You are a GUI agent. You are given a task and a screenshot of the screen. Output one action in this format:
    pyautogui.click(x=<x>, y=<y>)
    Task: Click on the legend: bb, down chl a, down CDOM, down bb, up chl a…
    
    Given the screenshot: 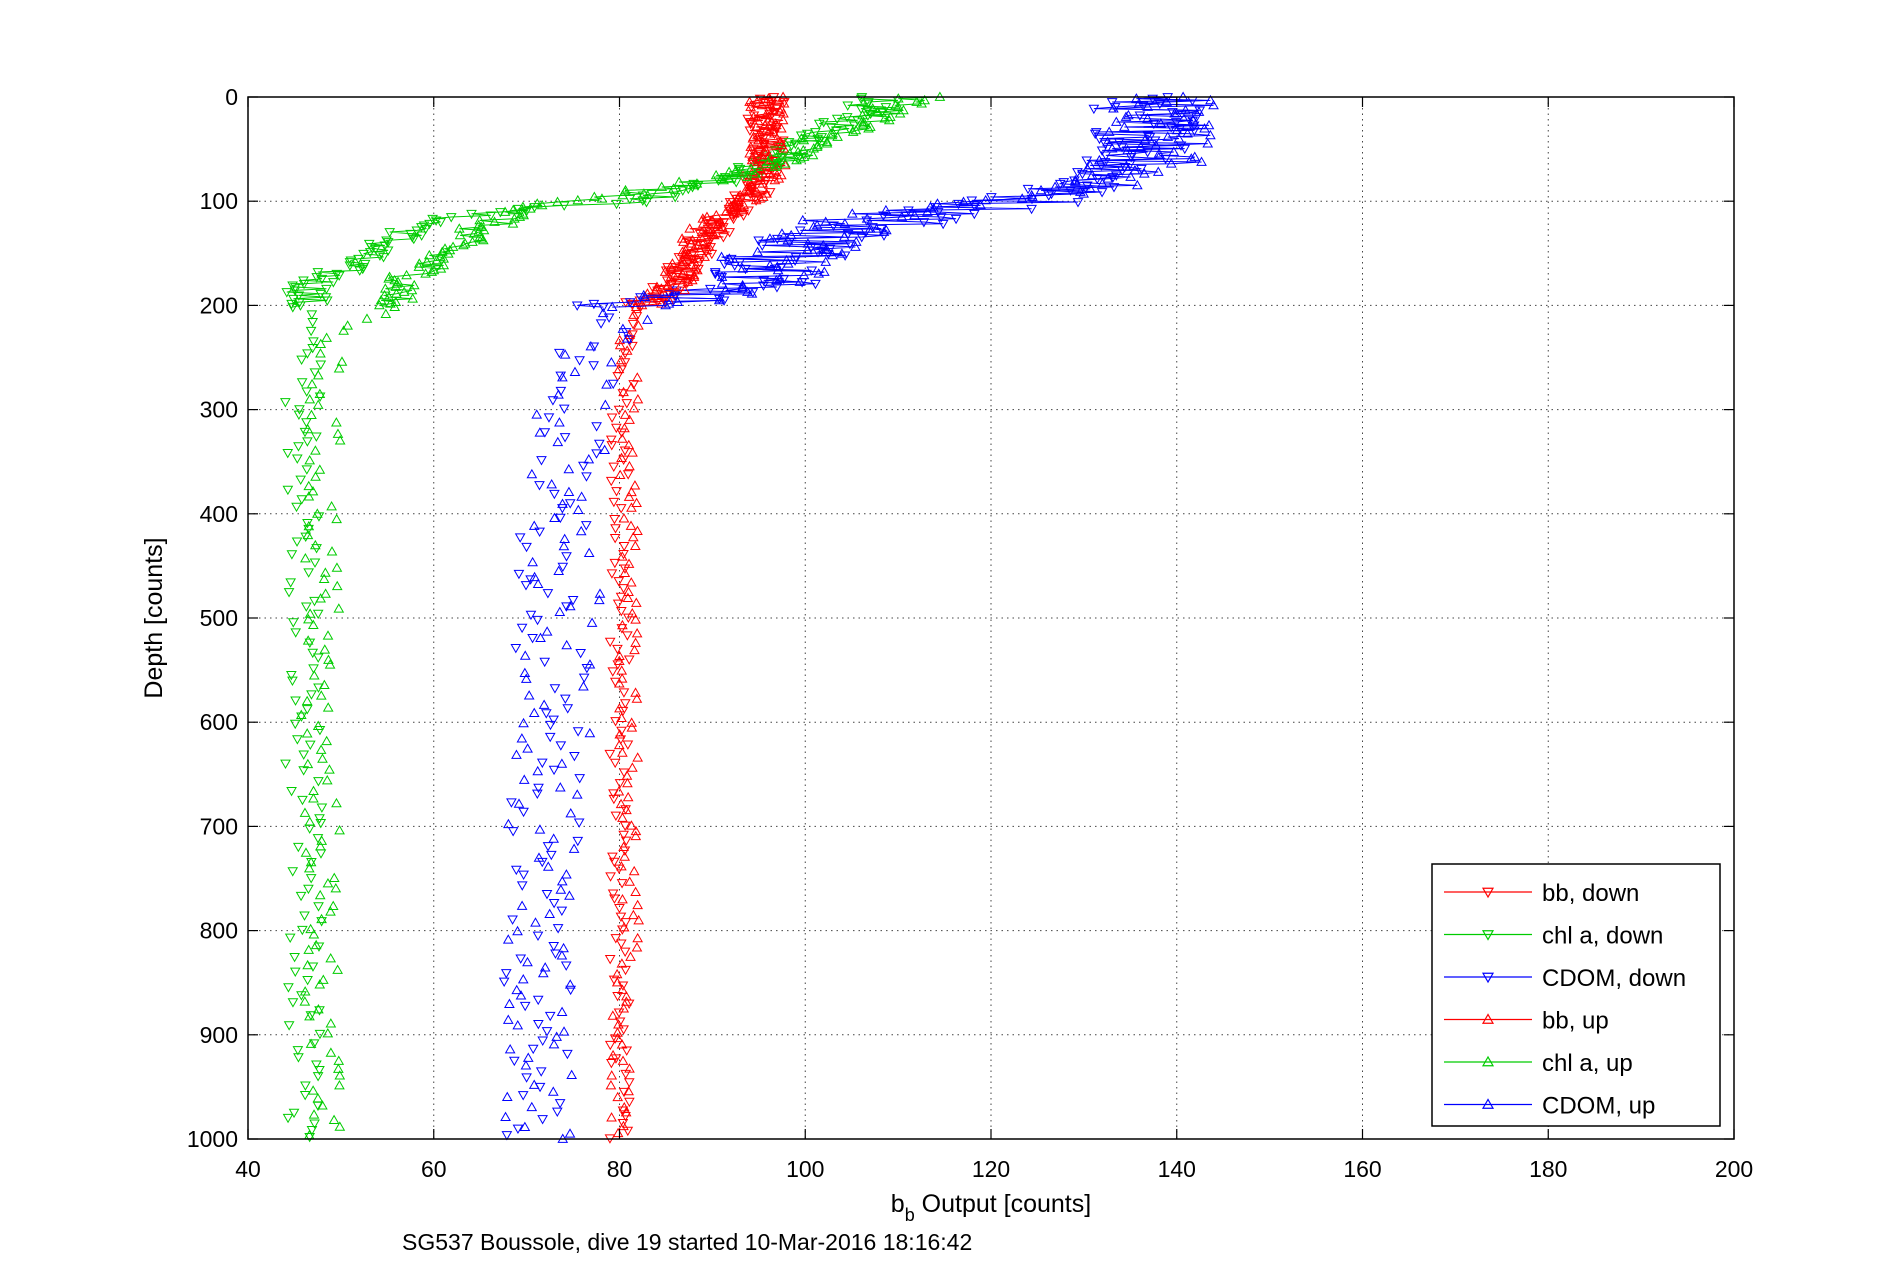 What is the action you would take?
    pyautogui.click(x=1576, y=995)
    